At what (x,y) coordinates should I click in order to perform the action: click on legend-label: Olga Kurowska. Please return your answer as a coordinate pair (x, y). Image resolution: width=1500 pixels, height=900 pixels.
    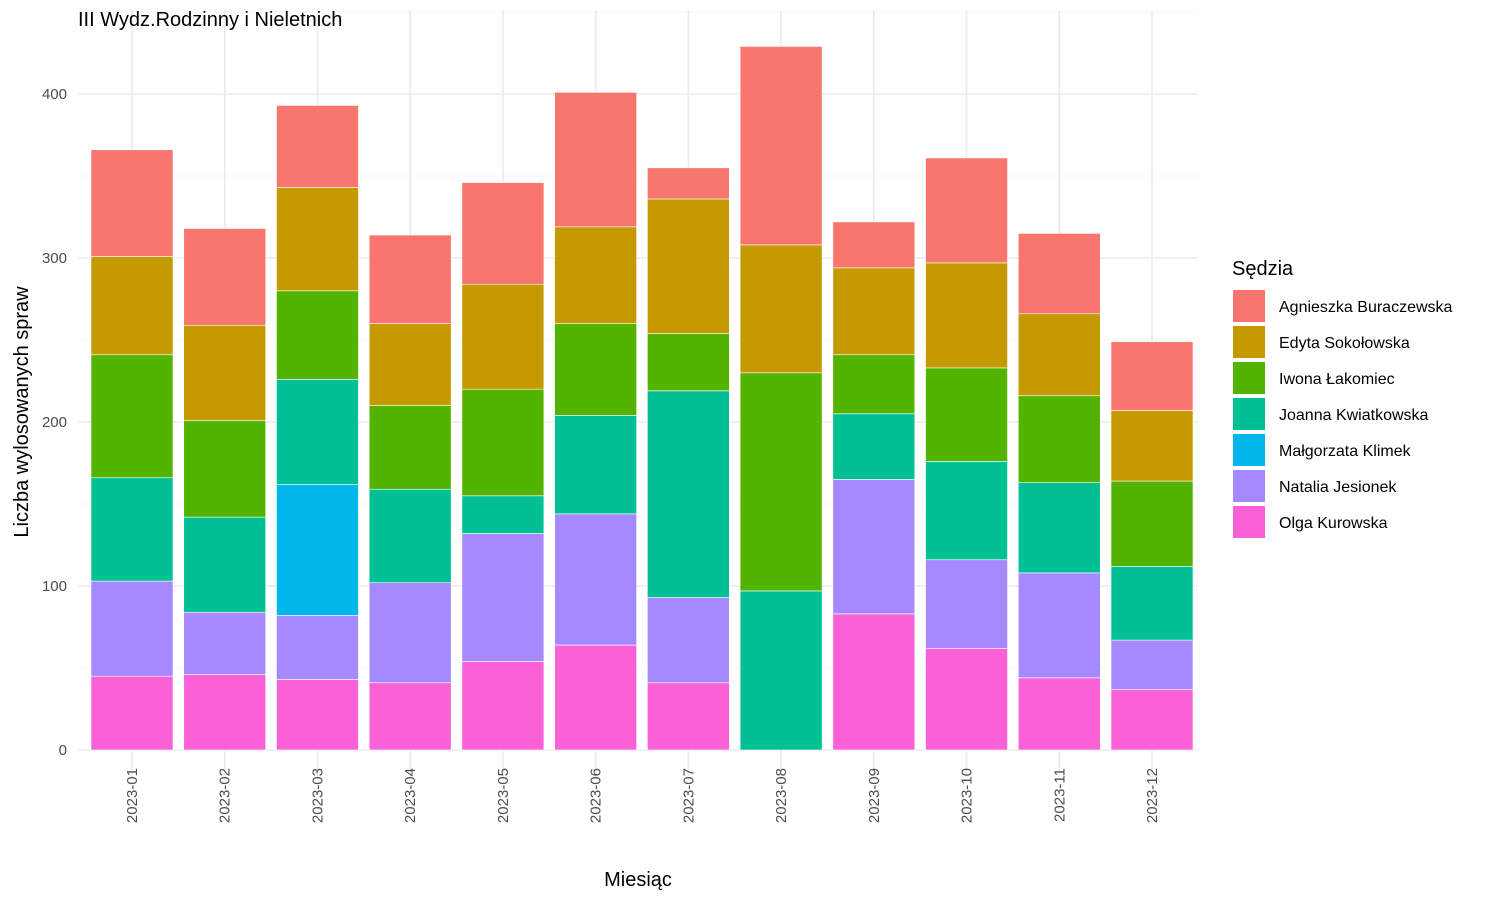
    Looking at the image, I should click on (1333, 523).